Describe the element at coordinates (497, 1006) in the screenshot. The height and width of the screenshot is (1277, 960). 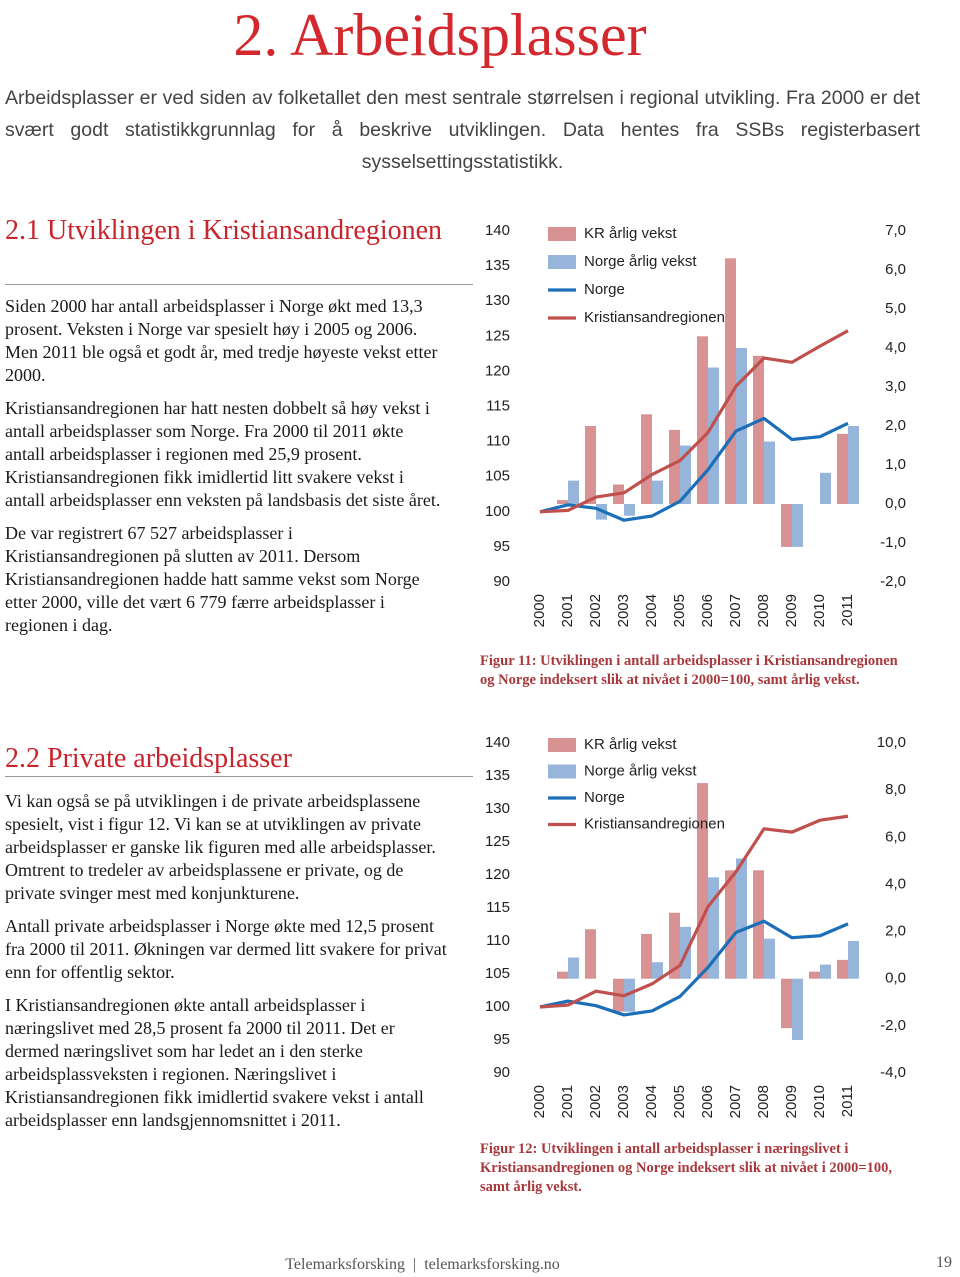
I see `y-tick-label: 100` at that location.